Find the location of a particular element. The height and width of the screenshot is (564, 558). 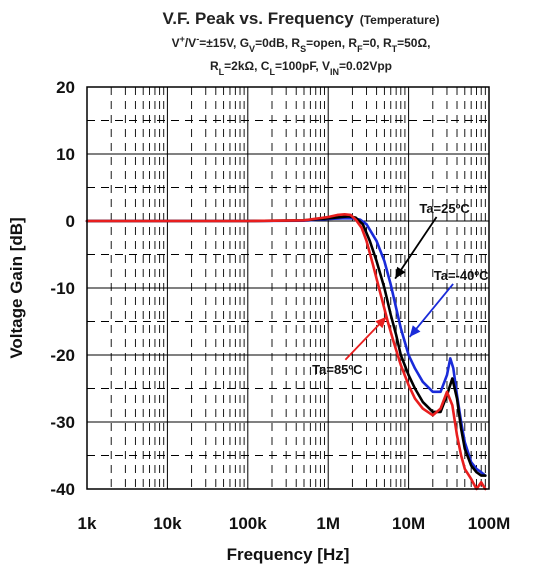

y-tick-label: -10 is located at coordinates (62, 288).